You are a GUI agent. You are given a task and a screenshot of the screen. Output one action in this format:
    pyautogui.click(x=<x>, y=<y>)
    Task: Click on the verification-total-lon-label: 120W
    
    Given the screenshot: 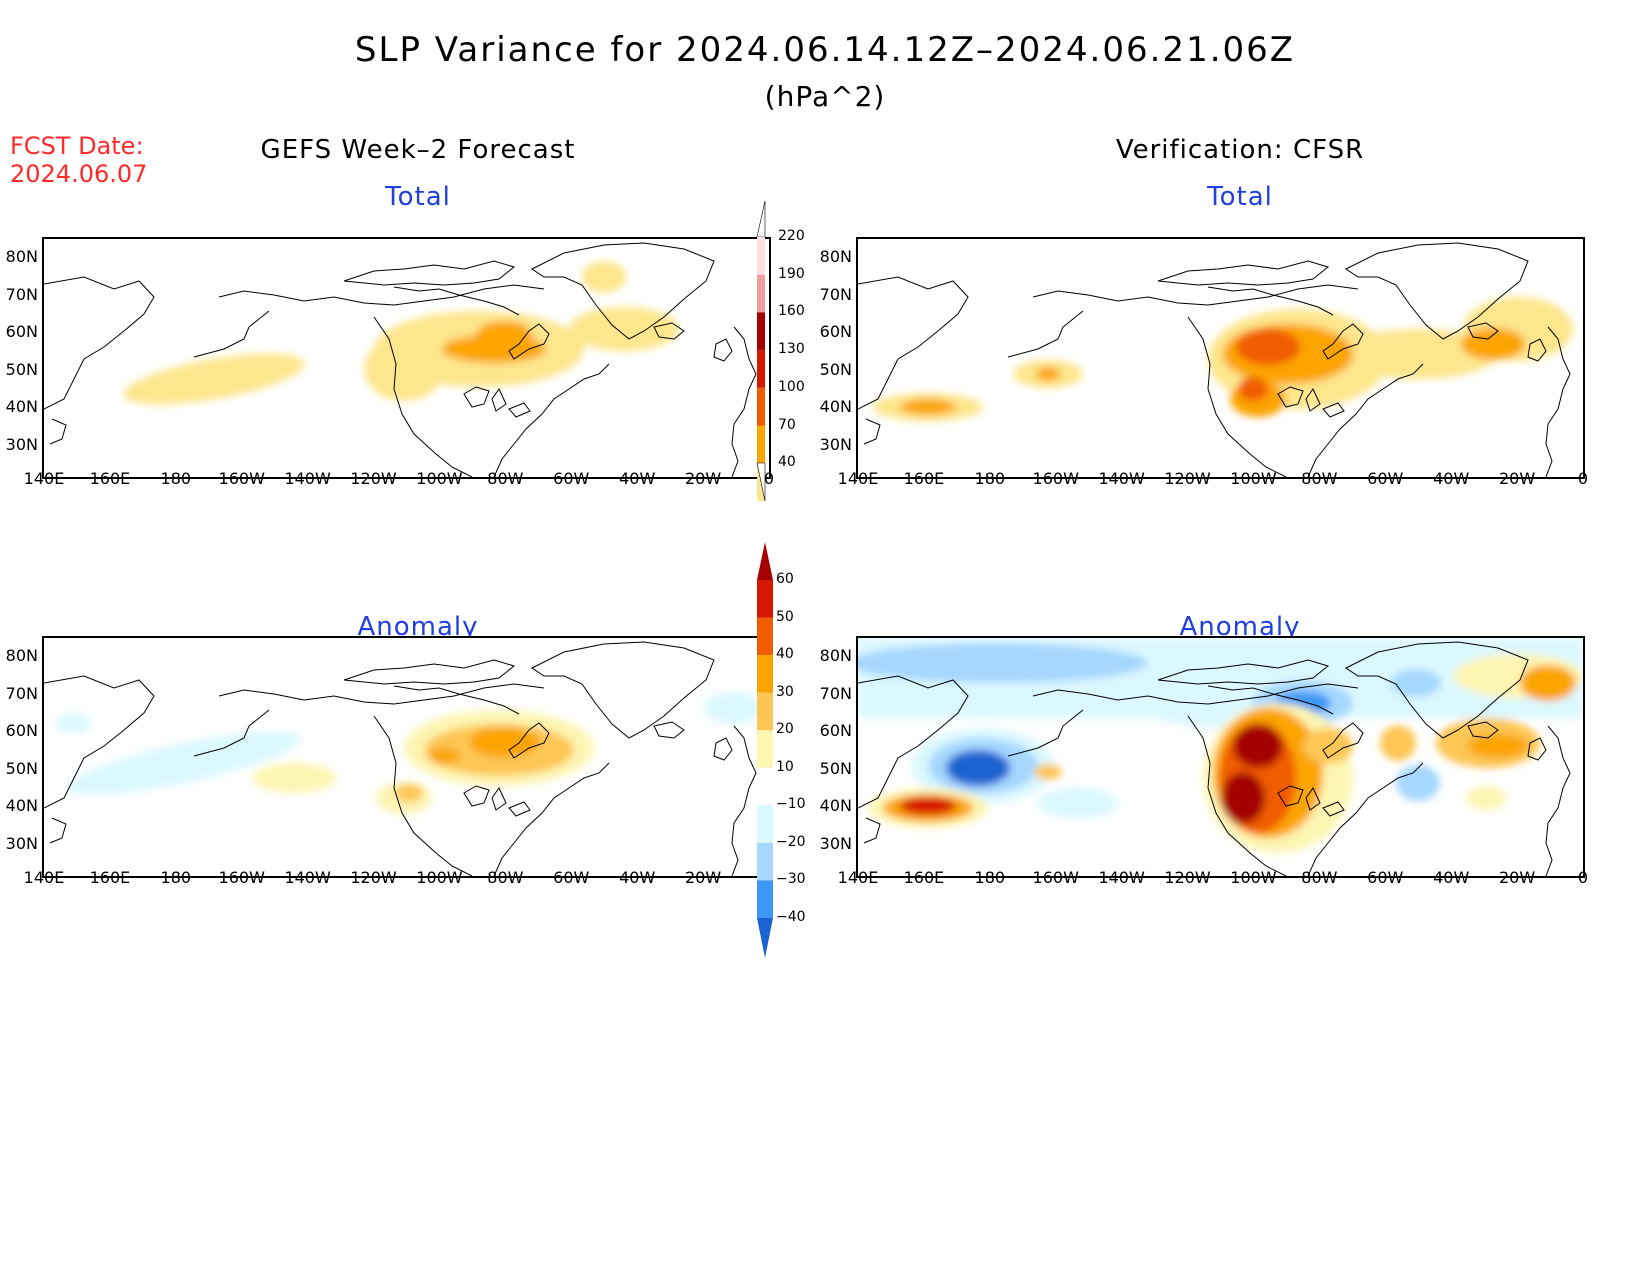 What is the action you would take?
    pyautogui.click(x=1187, y=478)
    